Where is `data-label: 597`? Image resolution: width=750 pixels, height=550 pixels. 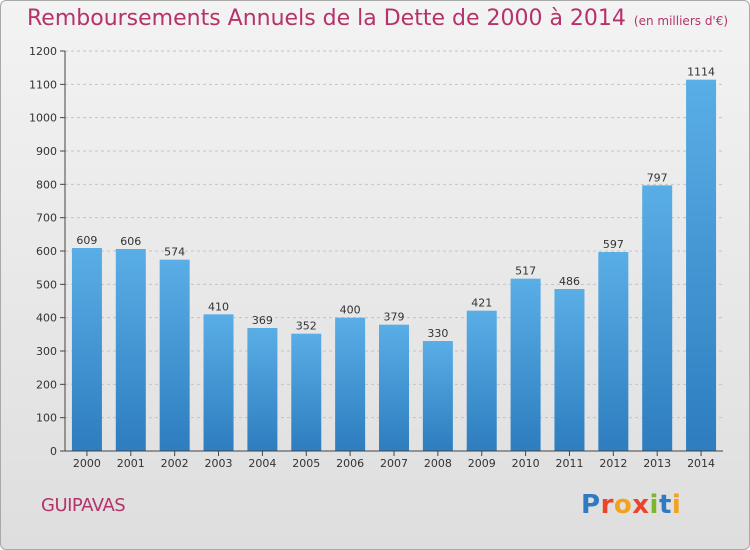
data-label: 597 is located at coordinates (613, 244).